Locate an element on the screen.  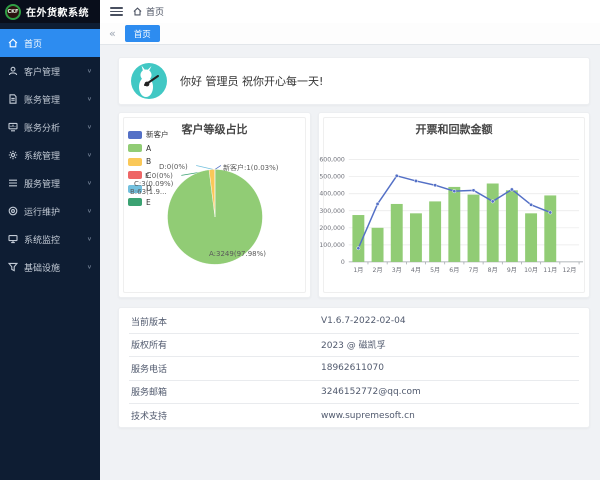
svg-text: 6月 is located at coordinates (454, 270).